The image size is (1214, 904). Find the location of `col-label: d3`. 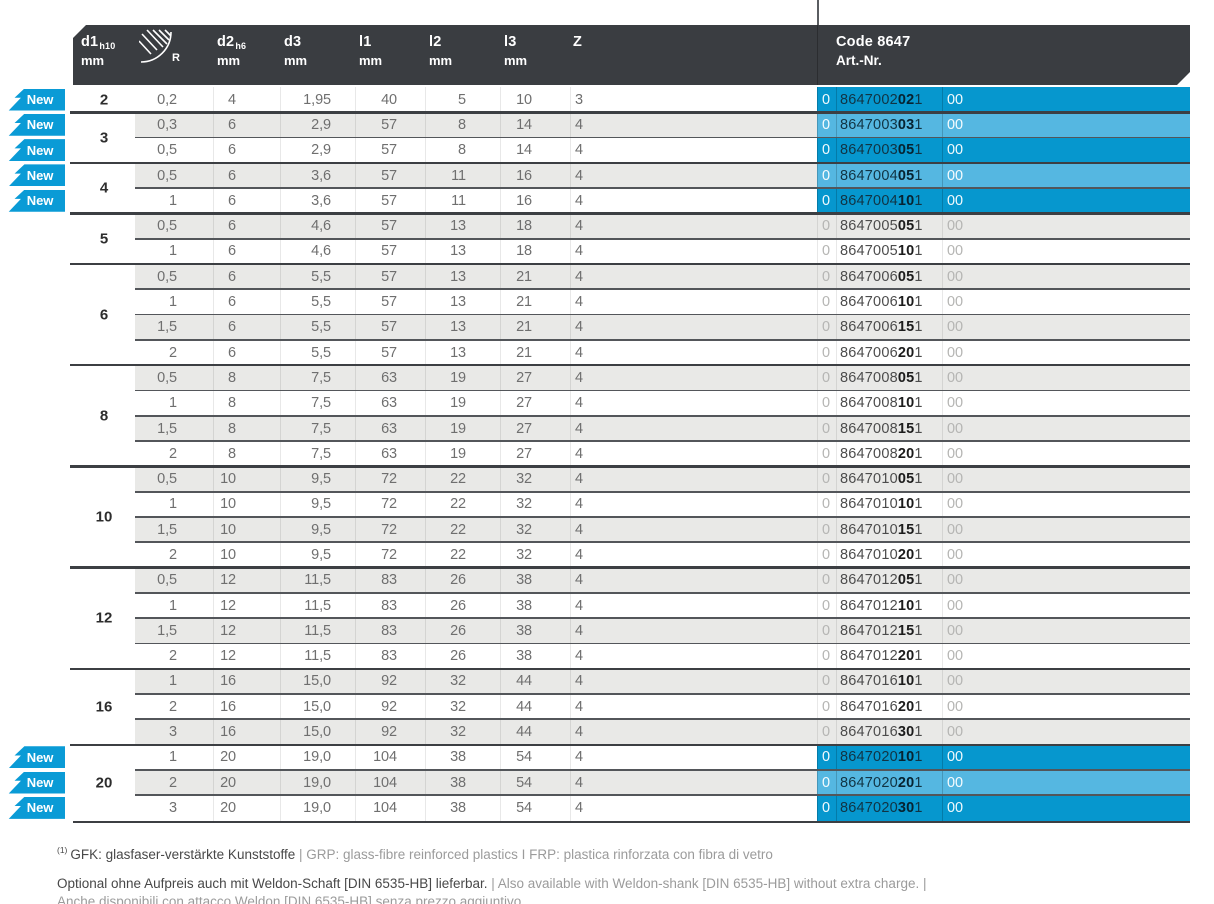

col-label: d3 is located at coordinates (293, 42).